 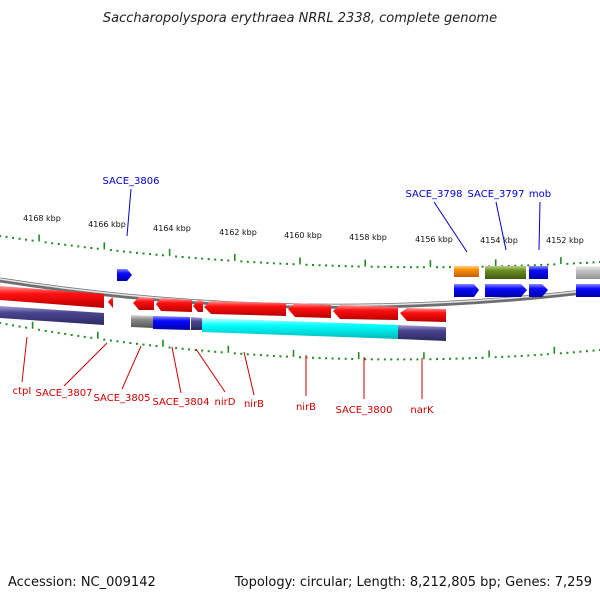 I want to click on forward-gene-labels: SACE_3806 SACE_3798 SACE_3797 mob, so click(x=327, y=214).